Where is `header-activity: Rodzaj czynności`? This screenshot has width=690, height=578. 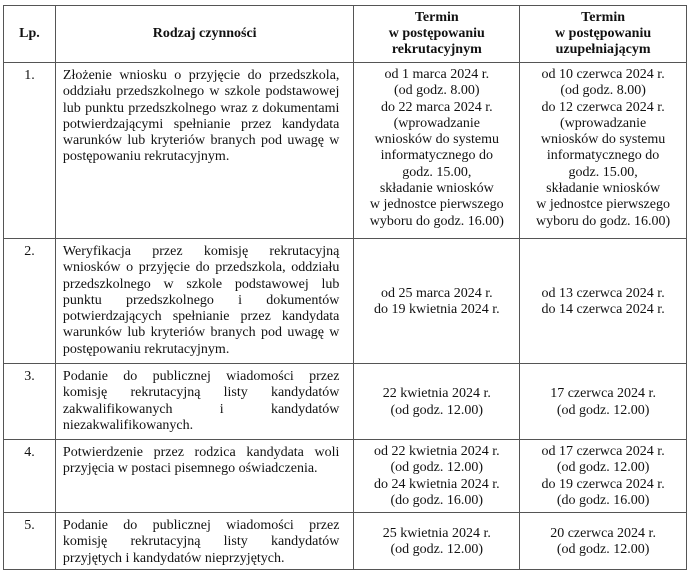
header-activity: Rodzaj czynności is located at coordinates (204, 34).